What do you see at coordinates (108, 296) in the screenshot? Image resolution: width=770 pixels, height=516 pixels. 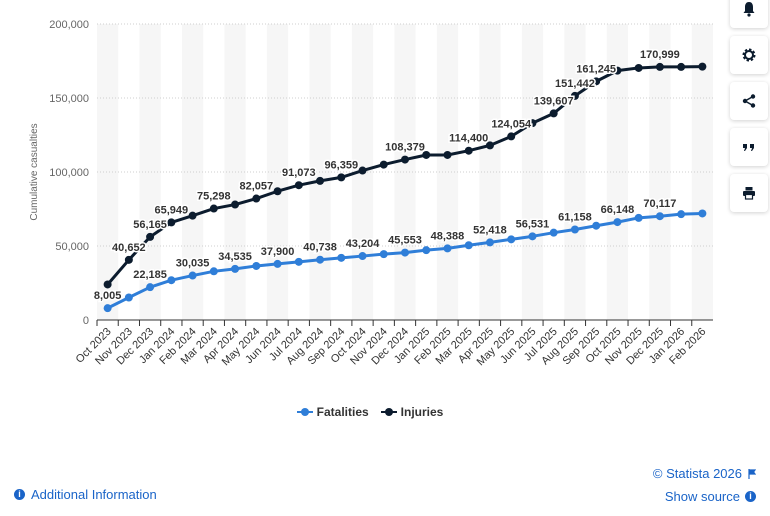 I see `data-label-fatalities: 8,005` at bounding box center [108, 296].